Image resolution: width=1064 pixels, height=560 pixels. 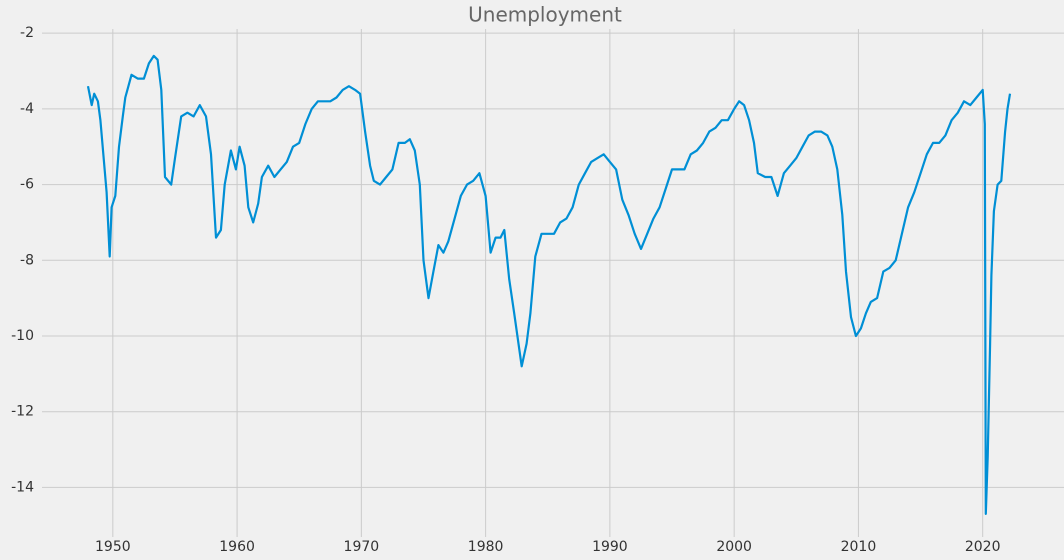 What do you see at coordinates (22, 336) in the screenshot?
I see `y-tick-label: -10` at bounding box center [22, 336].